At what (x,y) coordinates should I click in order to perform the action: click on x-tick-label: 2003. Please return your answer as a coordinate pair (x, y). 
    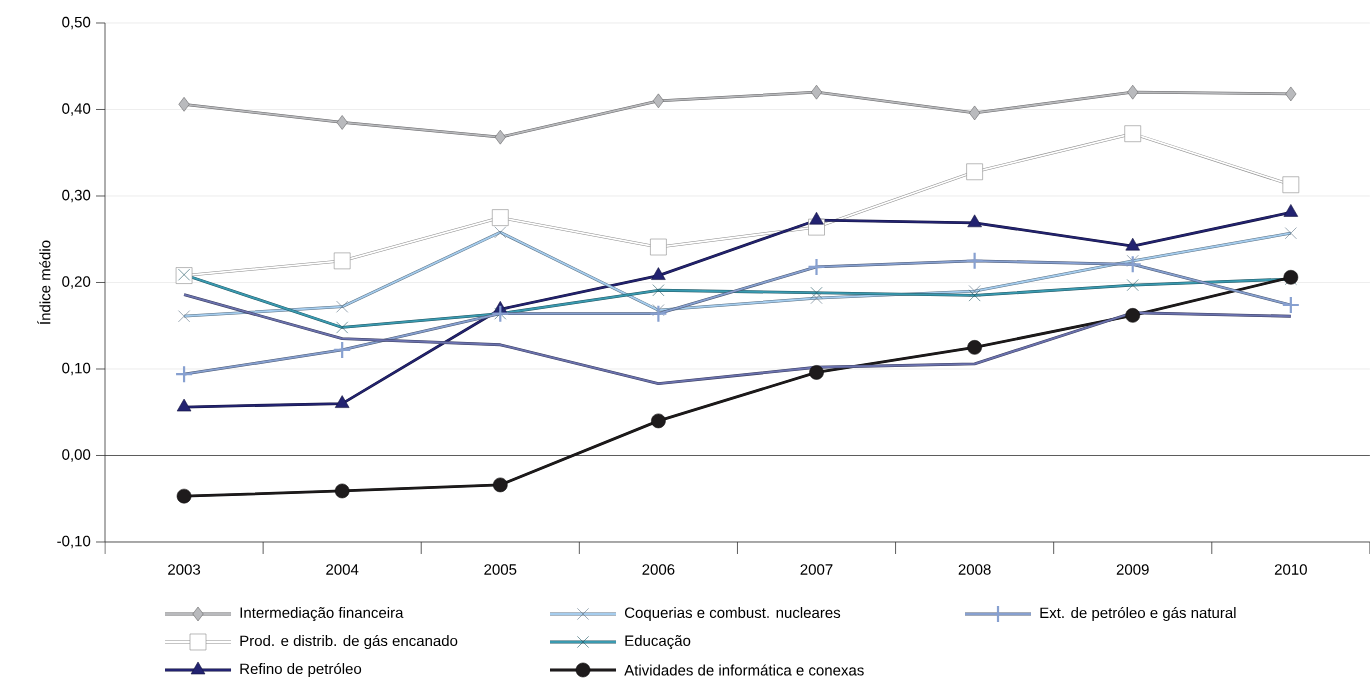
    Looking at the image, I should click on (184, 569).